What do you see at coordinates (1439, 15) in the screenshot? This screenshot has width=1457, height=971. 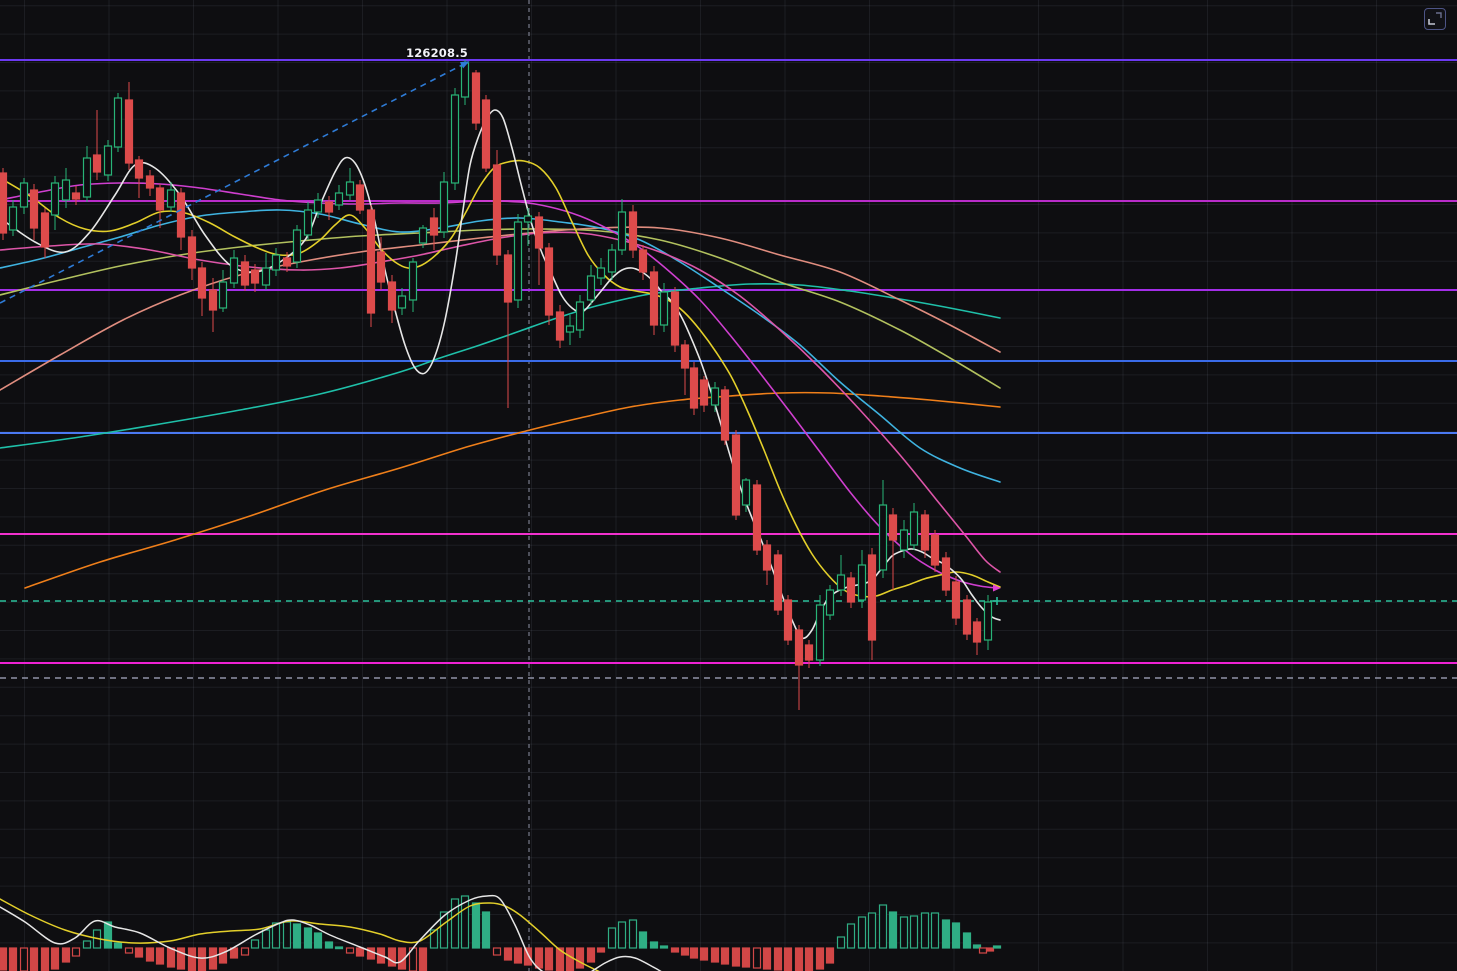 I see `bracket-top-right` at bounding box center [1439, 15].